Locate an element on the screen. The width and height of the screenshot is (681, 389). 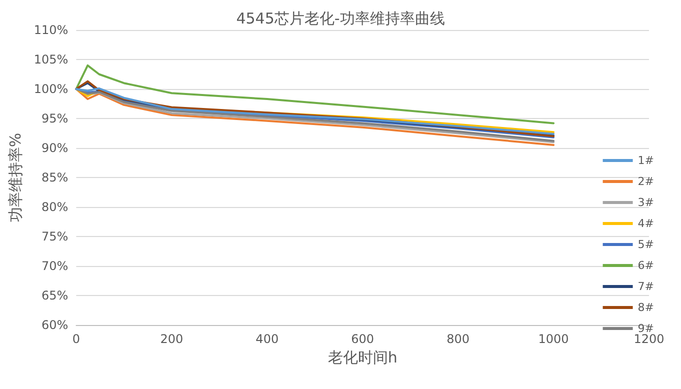
x-tick-label: 200 is located at coordinates (172, 339).